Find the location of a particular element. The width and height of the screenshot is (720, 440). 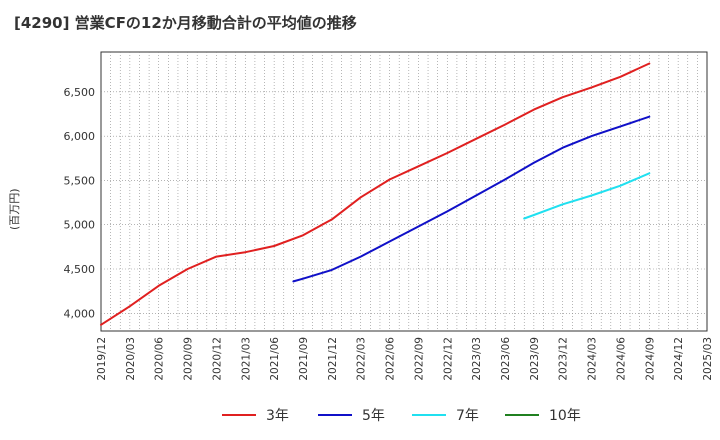

legend-item-3y: 3年 is located at coordinates (255, 415).